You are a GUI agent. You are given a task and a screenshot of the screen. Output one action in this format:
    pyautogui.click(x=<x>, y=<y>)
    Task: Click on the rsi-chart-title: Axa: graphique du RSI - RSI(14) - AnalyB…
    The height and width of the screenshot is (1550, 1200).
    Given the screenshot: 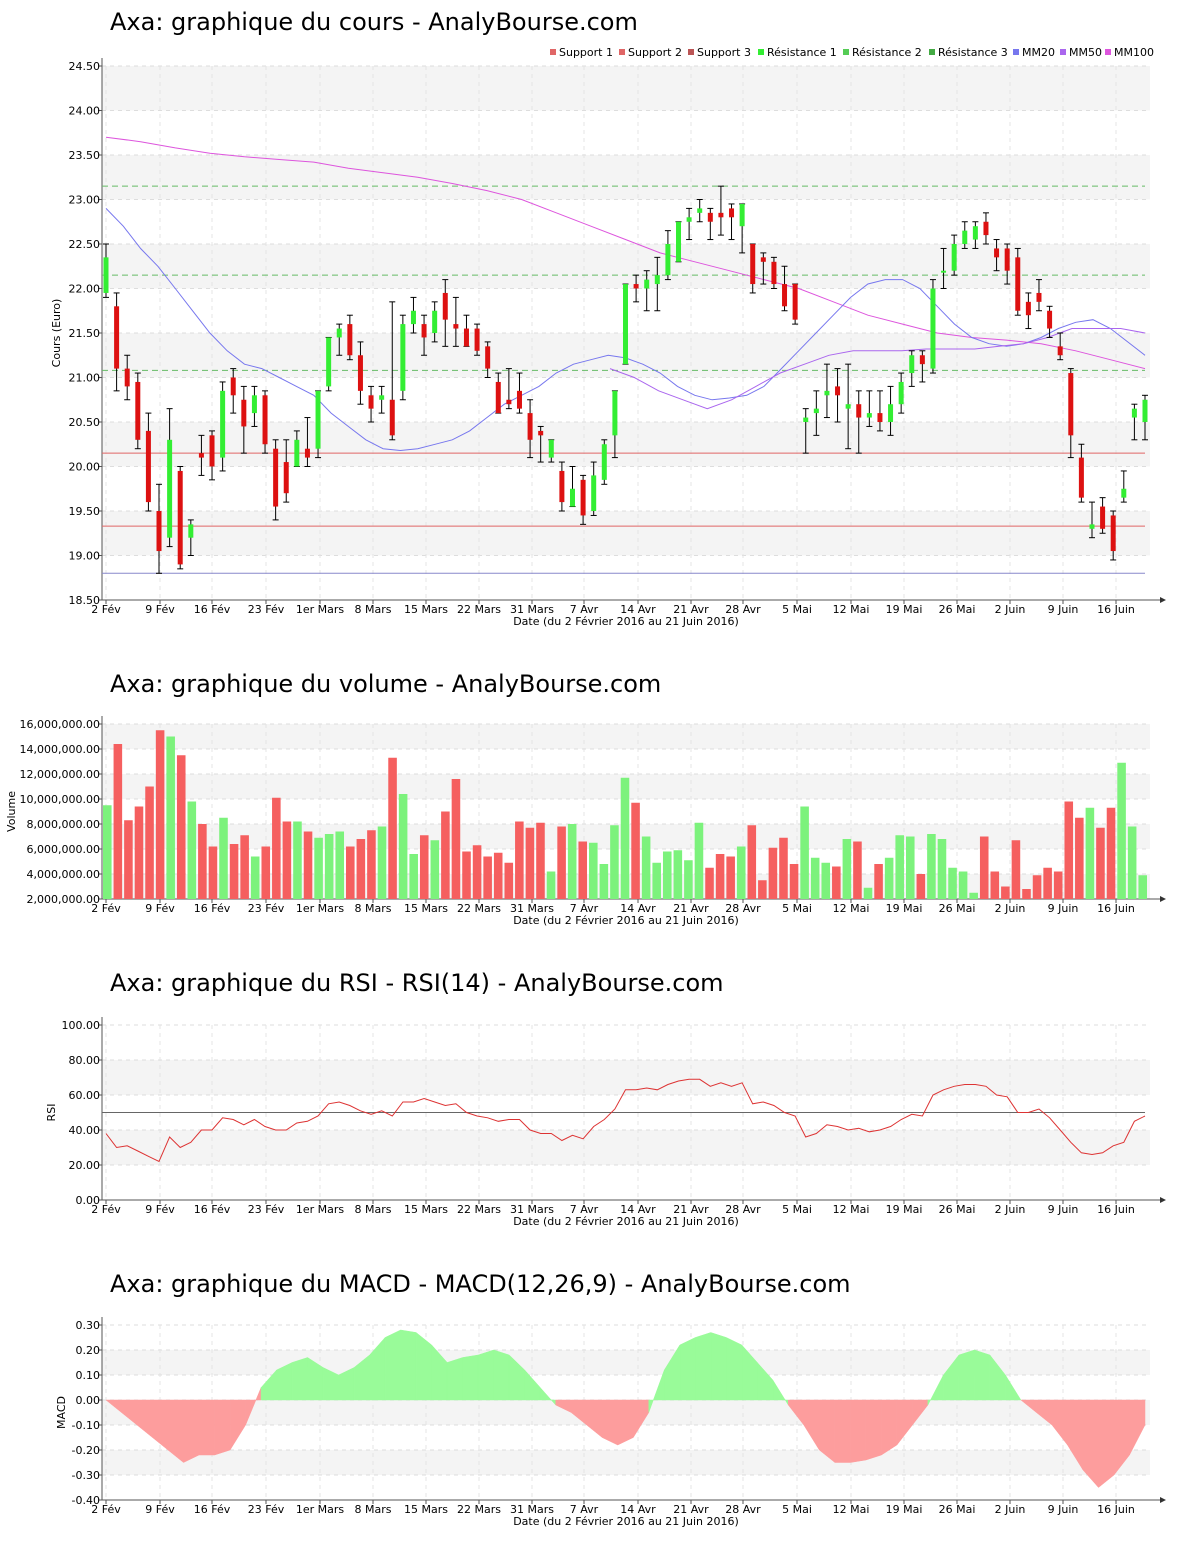 What is the action you would take?
    pyautogui.click(x=417, y=983)
    